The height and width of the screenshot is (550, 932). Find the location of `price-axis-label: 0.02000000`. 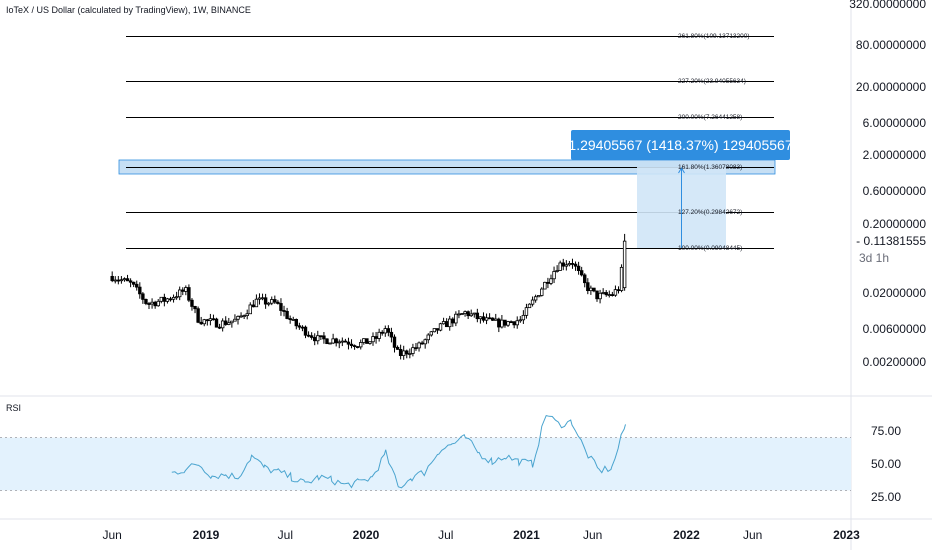

price-axis-label: 0.02000000 is located at coordinates (894, 293).